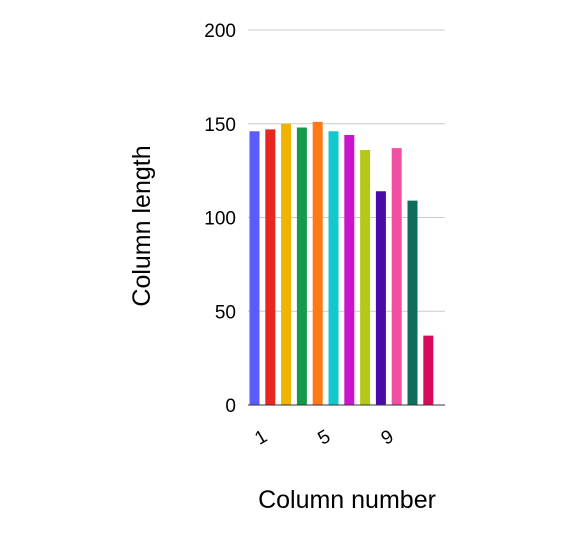 The image size is (588, 535). What do you see at coordinates (347, 500) in the screenshot?
I see `x-axis-title: Column number` at bounding box center [347, 500].